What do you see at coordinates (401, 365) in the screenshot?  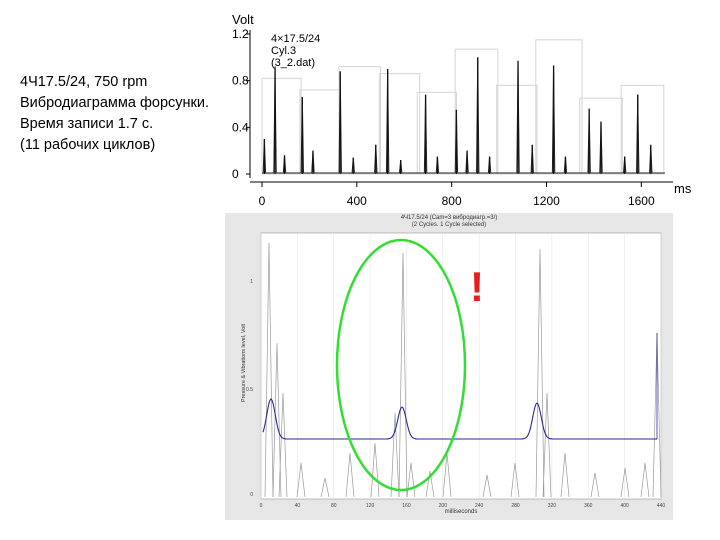 I see `highlight-ellipse` at bounding box center [401, 365].